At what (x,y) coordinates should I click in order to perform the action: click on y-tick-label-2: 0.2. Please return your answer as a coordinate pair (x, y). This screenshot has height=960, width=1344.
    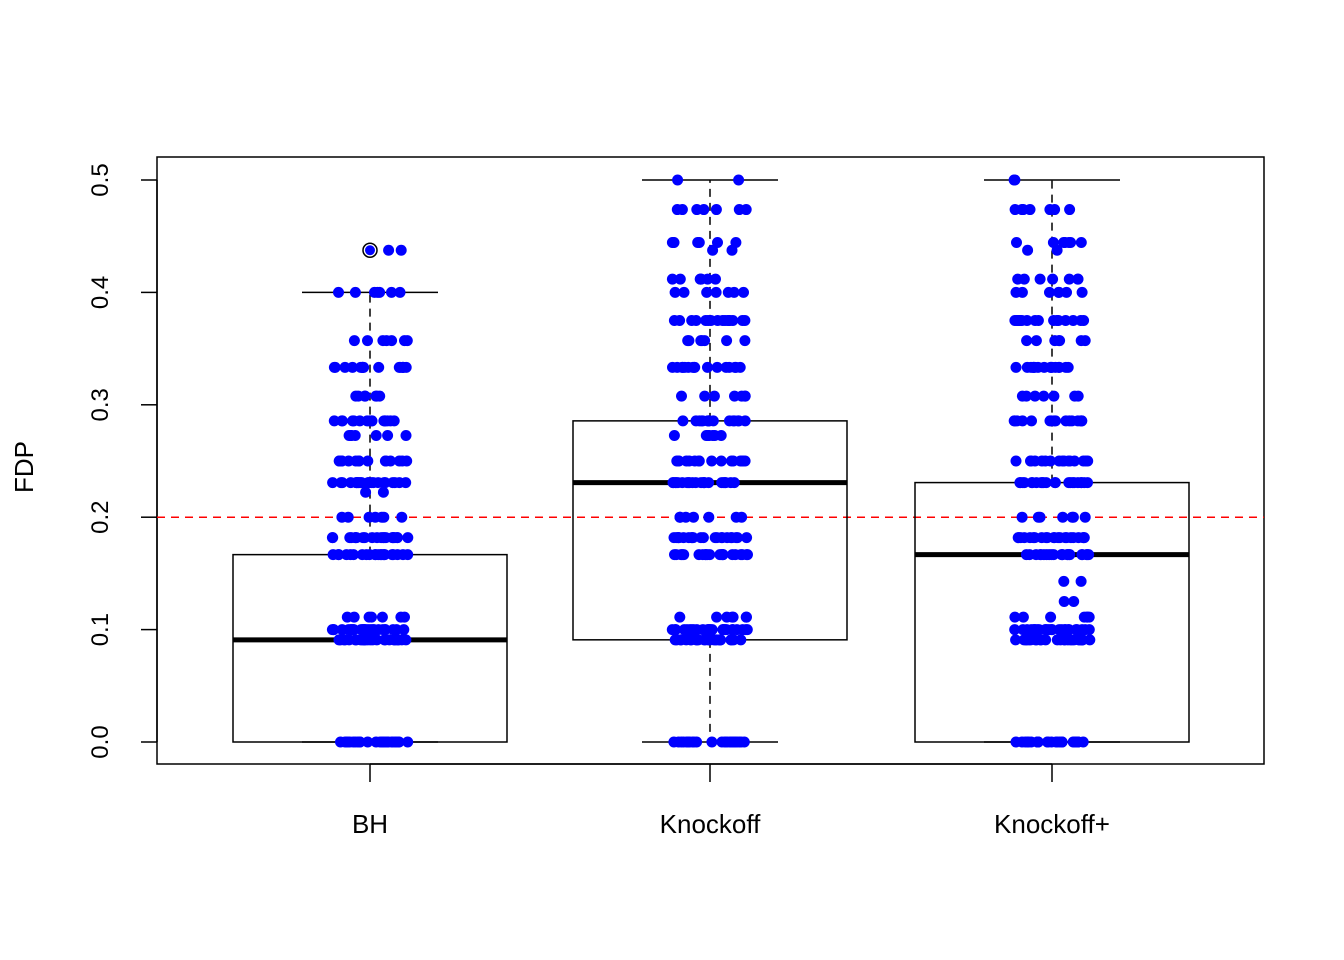
    Looking at the image, I should click on (100, 517).